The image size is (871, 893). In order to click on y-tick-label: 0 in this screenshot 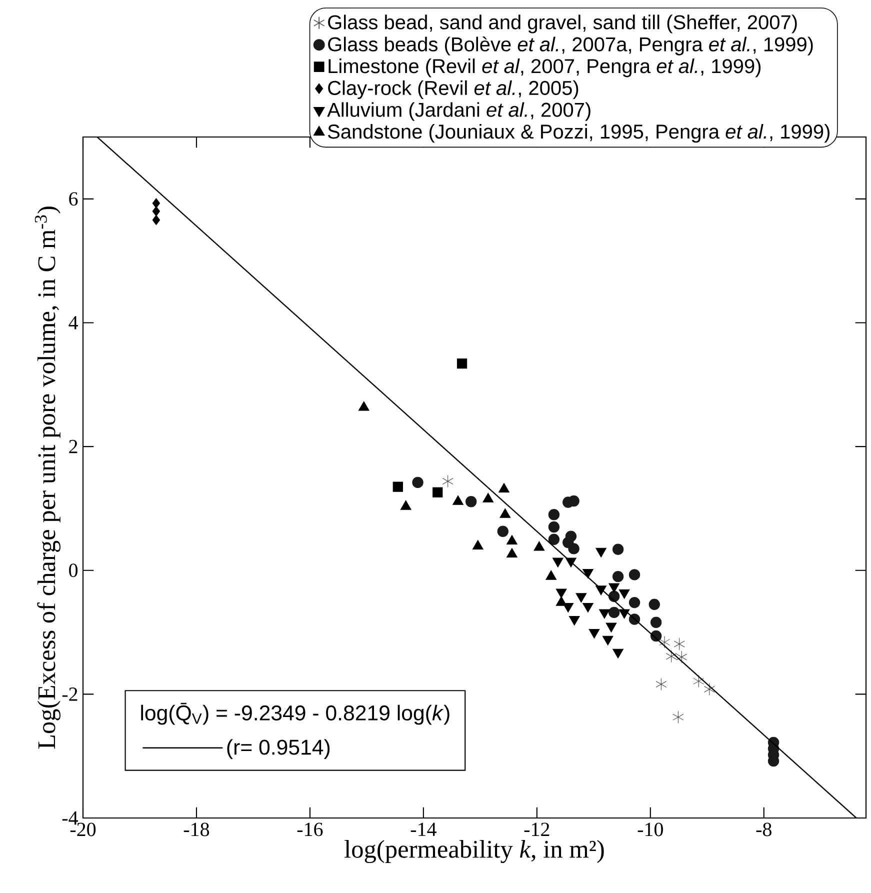, I will do `click(73, 571)`.